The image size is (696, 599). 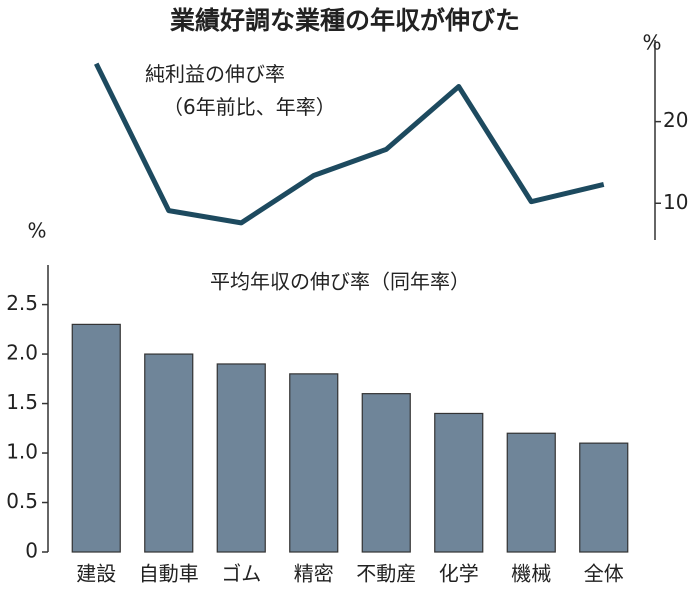 I want to click on y-tick-label: 0.5, so click(x=22, y=501).